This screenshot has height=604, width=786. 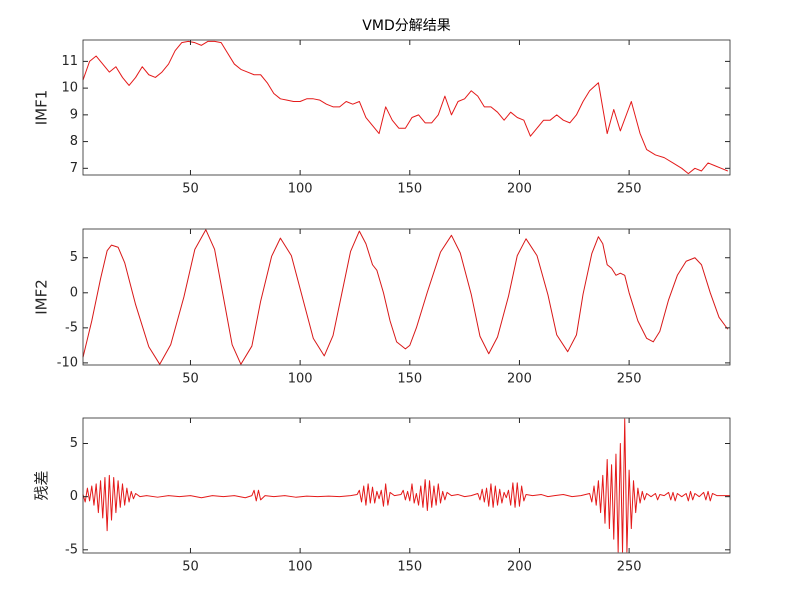 I want to click on y-tick-label: -10, so click(x=67, y=362).